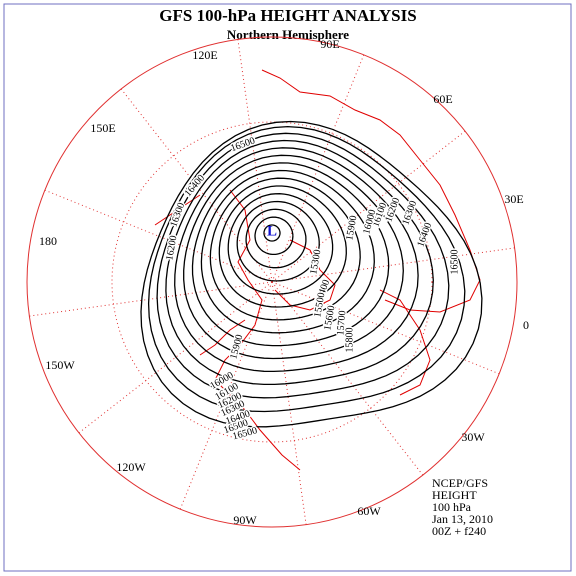 This screenshot has width=576, height=576. Describe the element at coordinates (369, 511) in the screenshot. I see `longitude-label: 60W` at that location.